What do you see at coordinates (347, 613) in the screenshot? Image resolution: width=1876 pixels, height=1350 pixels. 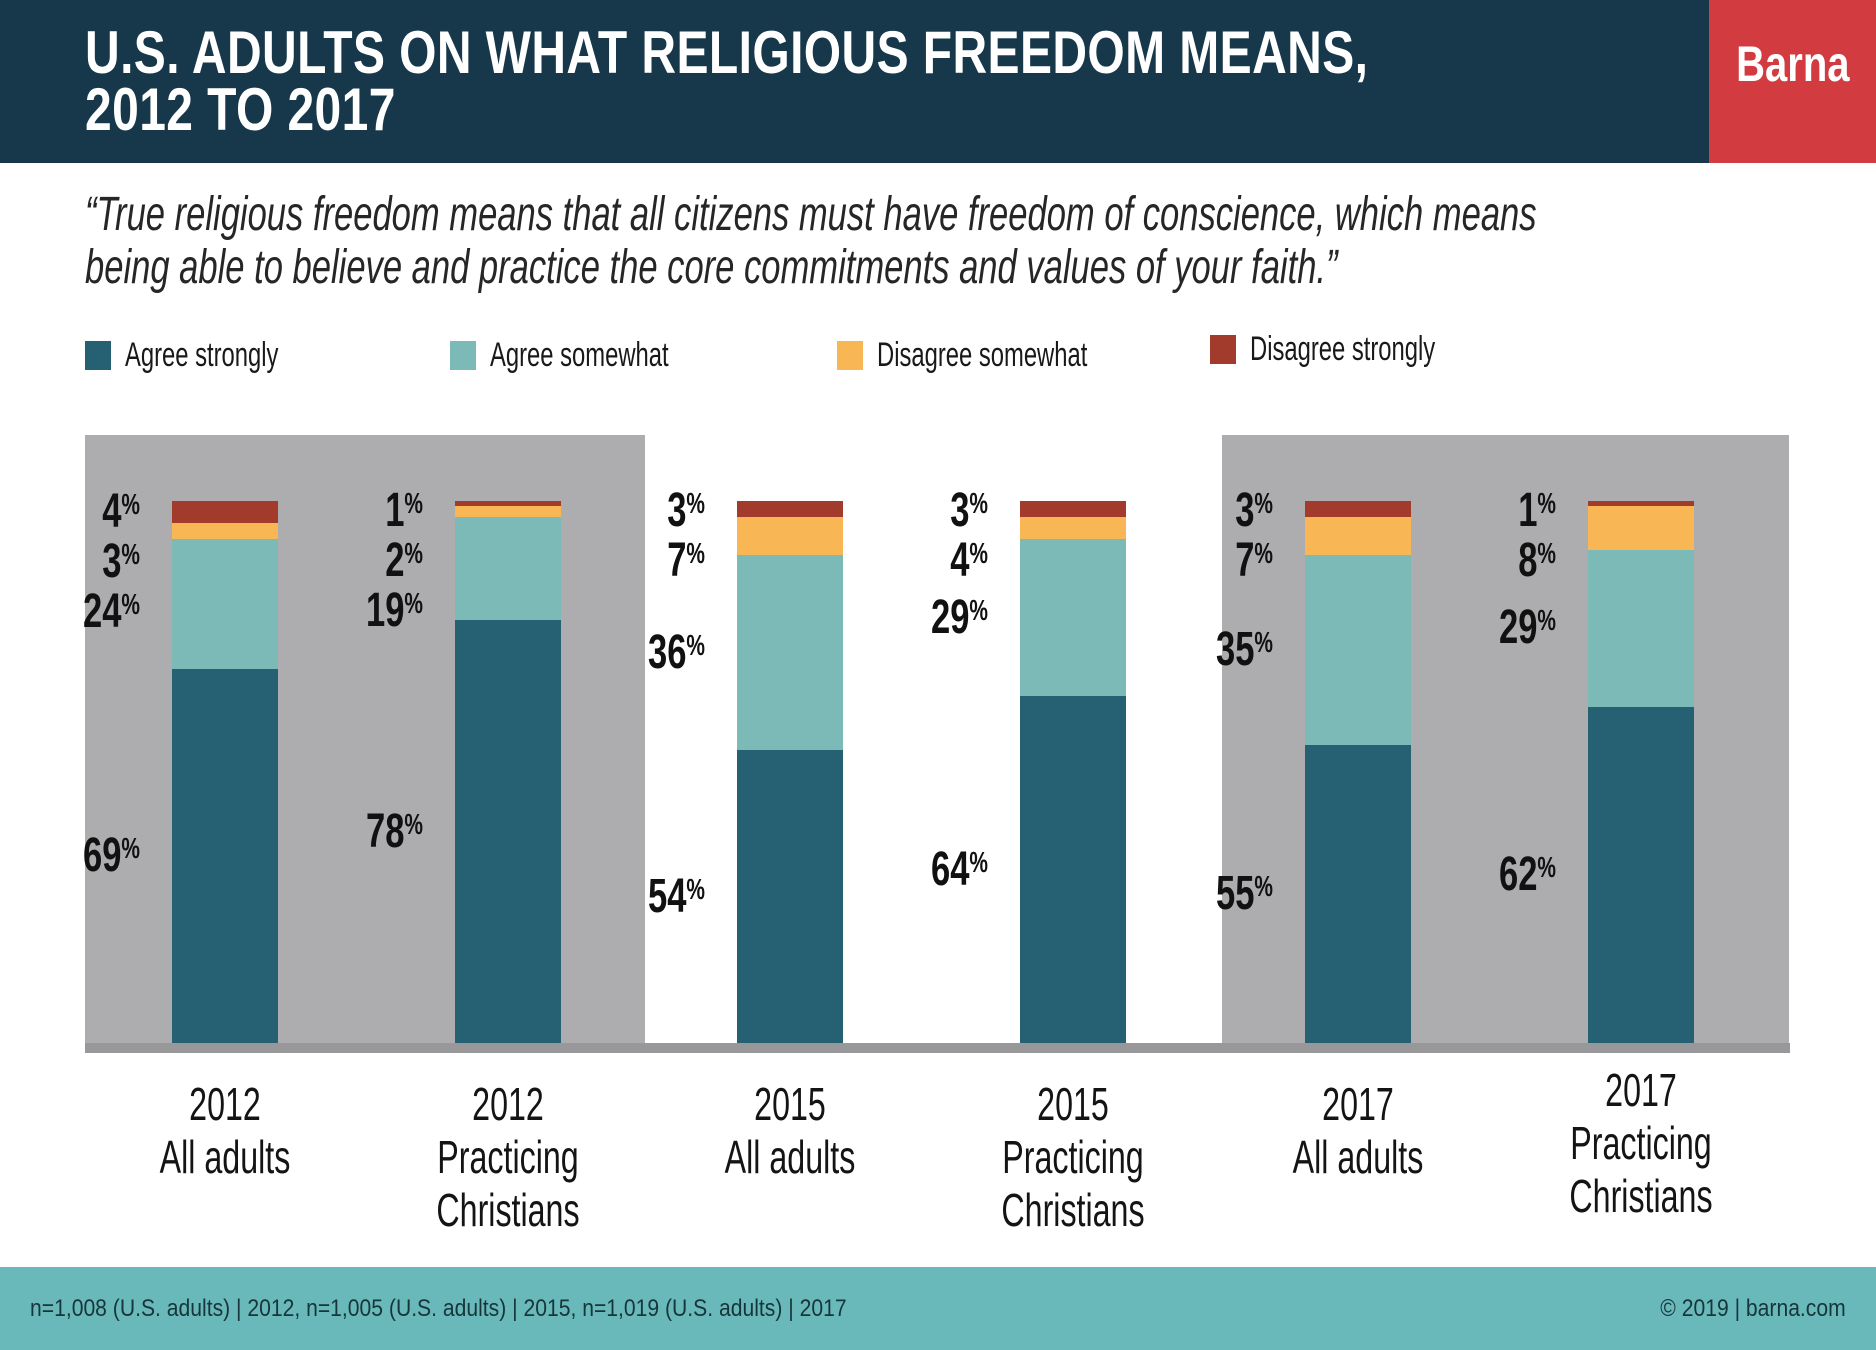 I see `value-label-2012-practicing-christians-agree-somewhat: 19%` at bounding box center [347, 613].